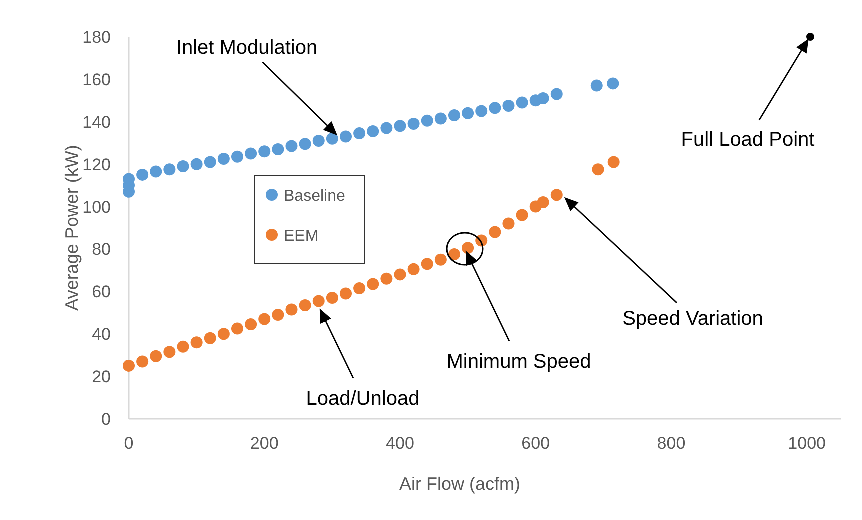 The image size is (862, 520). What do you see at coordinates (101, 292) in the screenshot?
I see `y-tick-label: 60` at bounding box center [101, 292].